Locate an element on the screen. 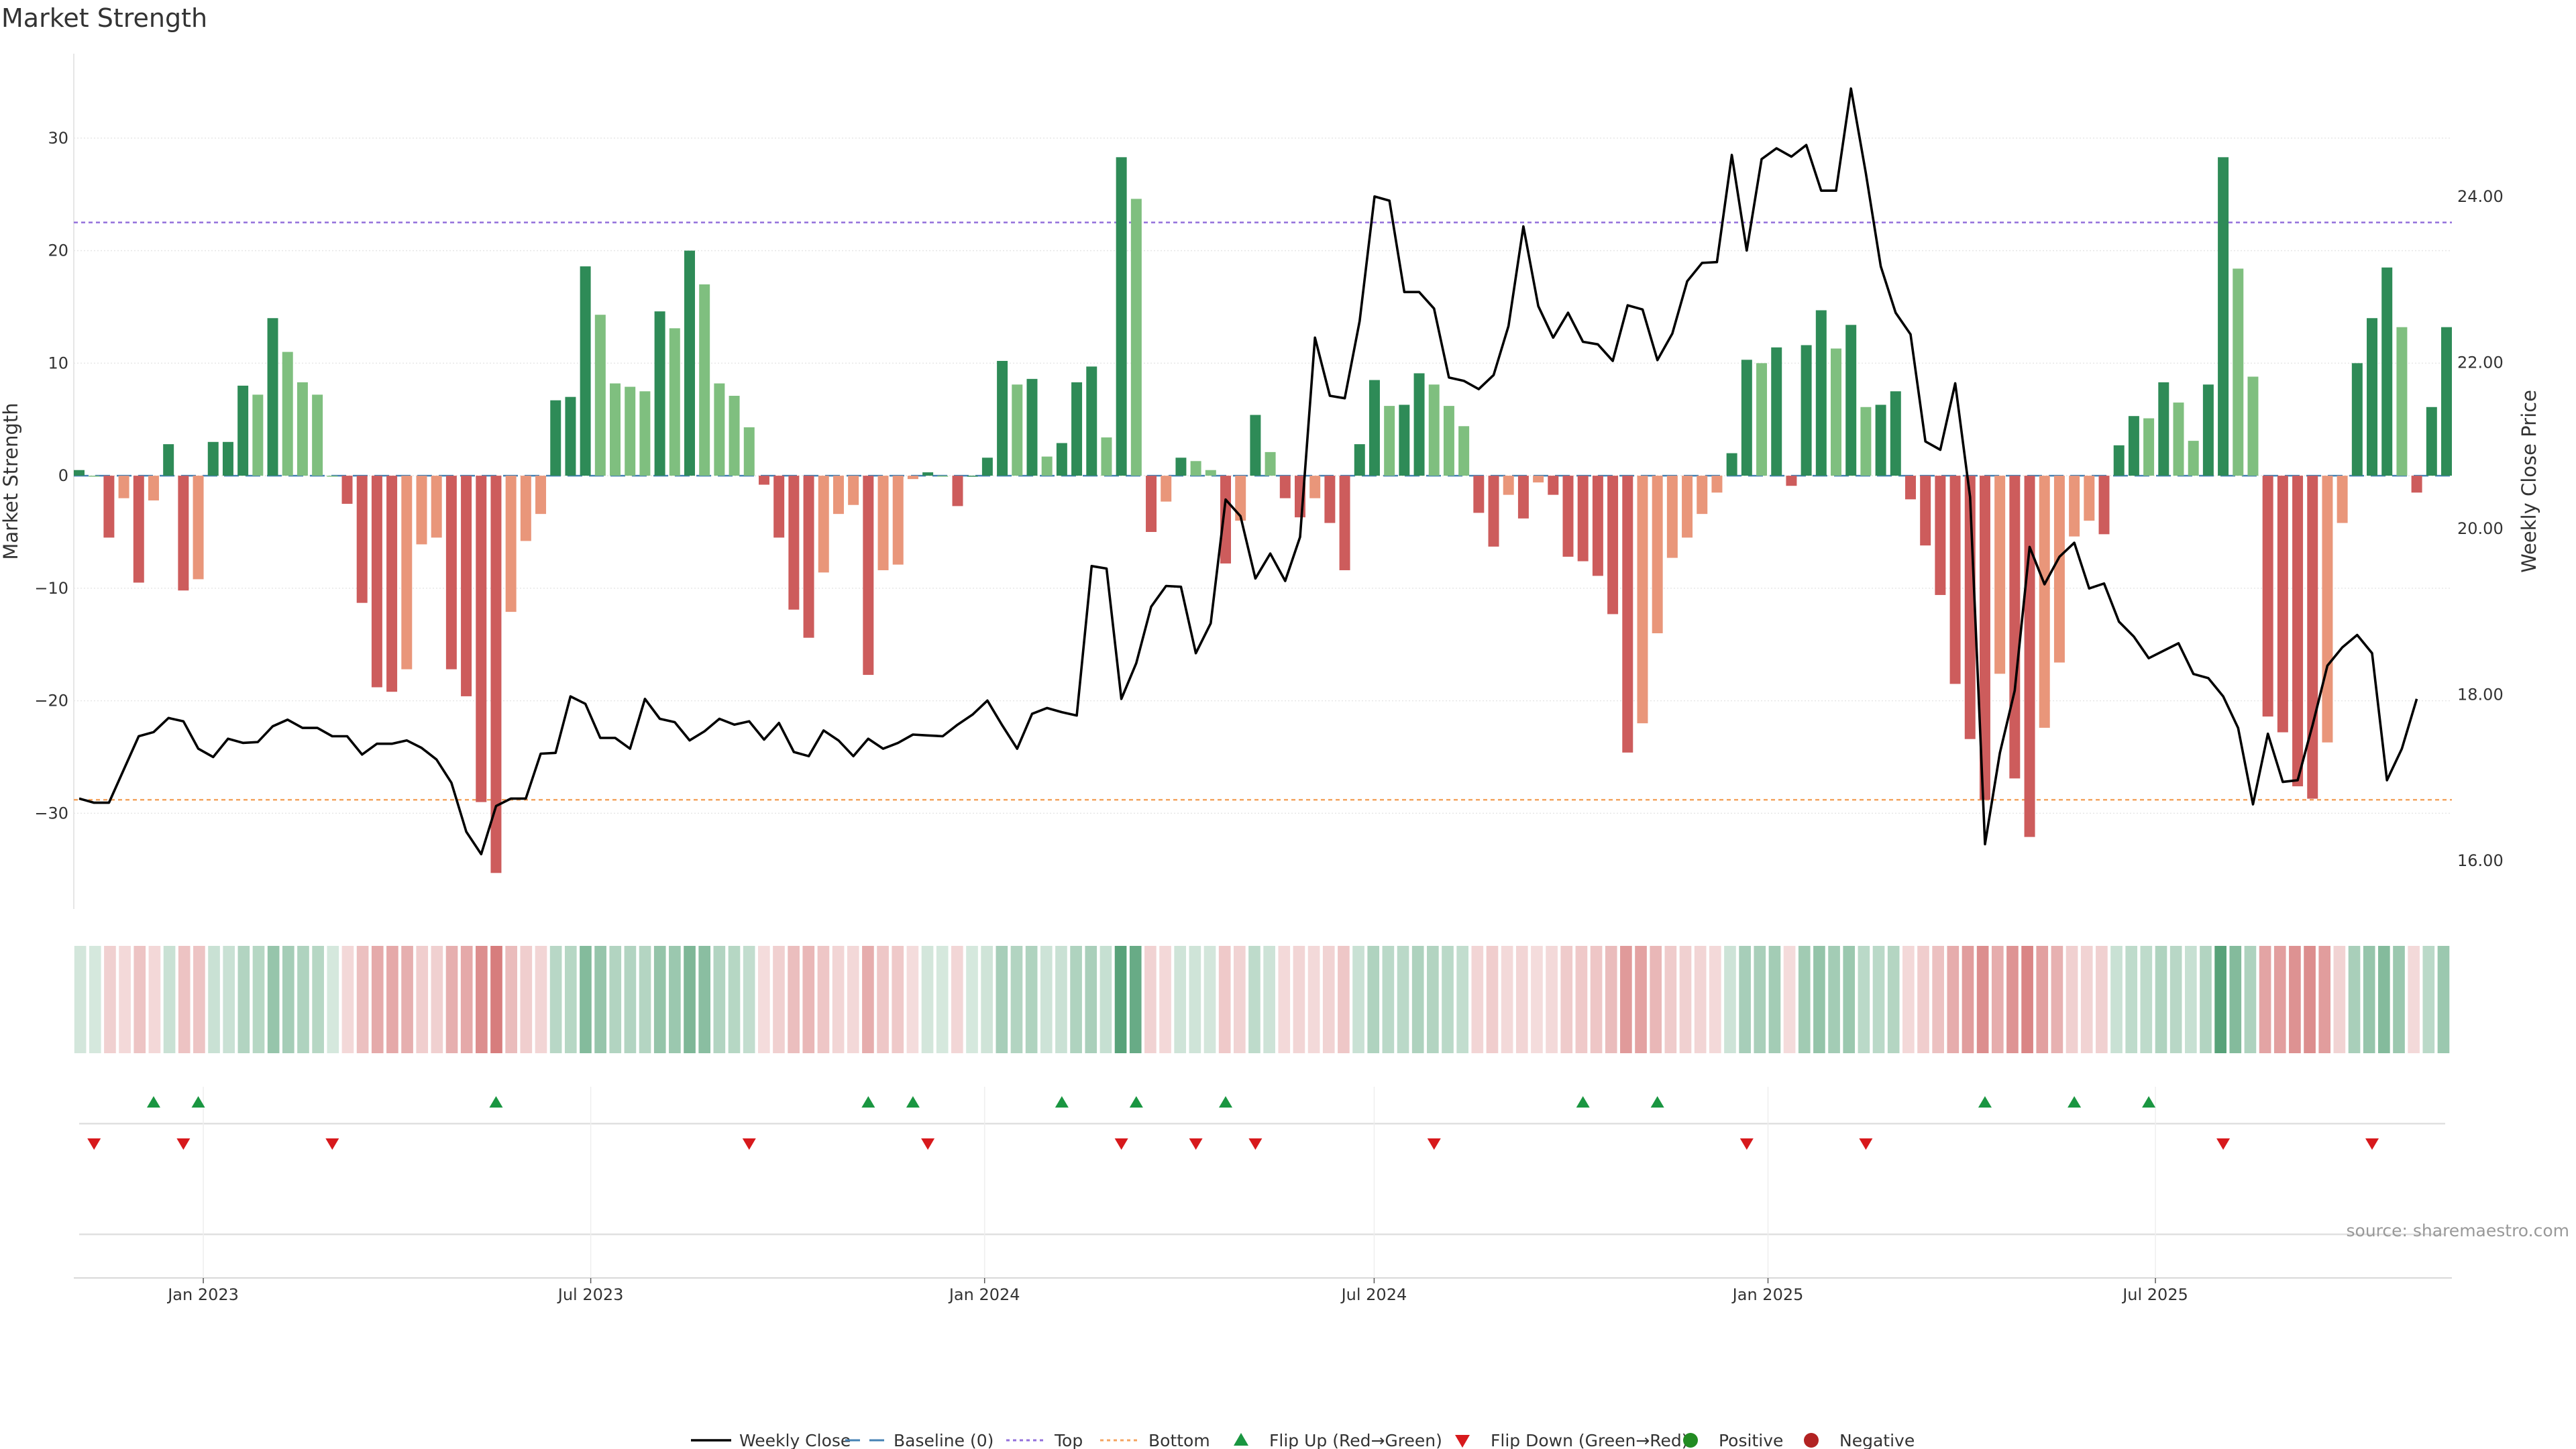  legend-item-flip_up: Flip Up (Red→Green) is located at coordinates (1338, 1440).